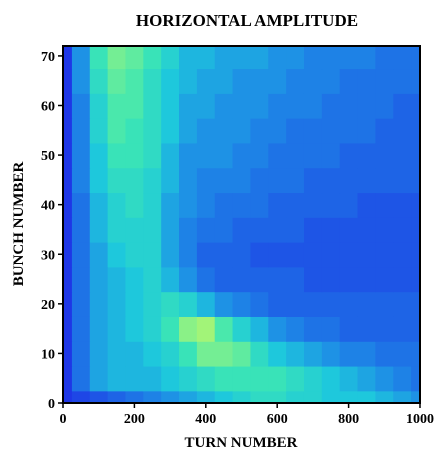 Image resolution: width=441 pixels, height=454 pixels. I want to click on y-tick-label: 70, so click(48, 57).